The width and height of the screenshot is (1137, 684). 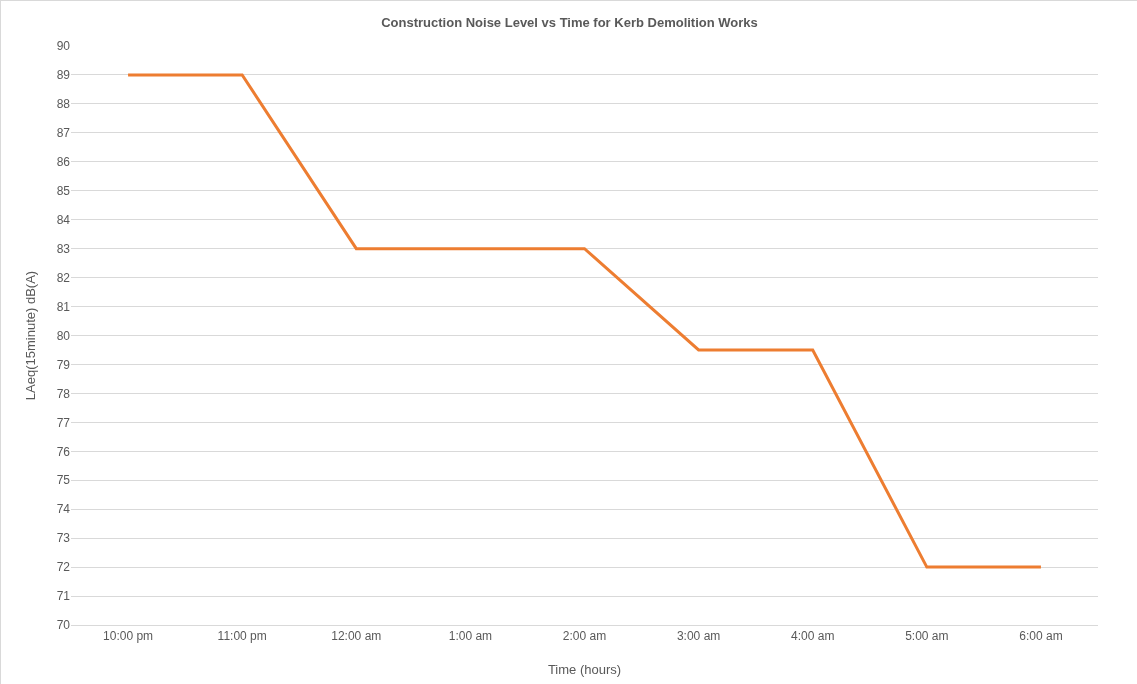 What do you see at coordinates (63, 364) in the screenshot?
I see `y-tick-label: 79` at bounding box center [63, 364].